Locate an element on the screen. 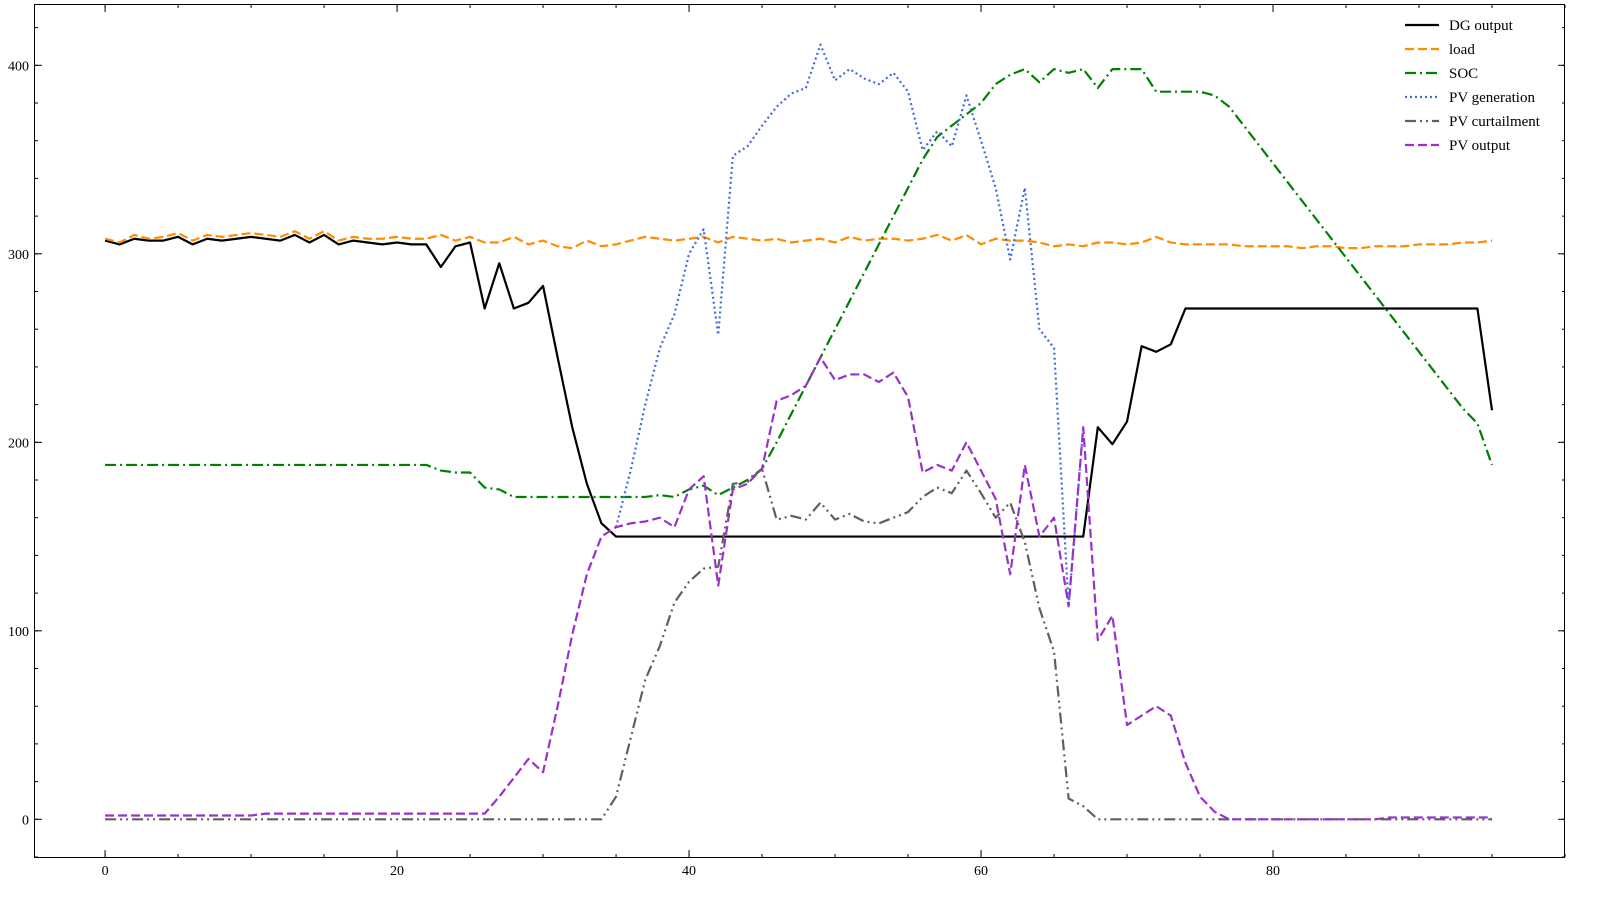 This screenshot has width=1600, height=900. x-tick-label: 40 is located at coordinates (689, 871).